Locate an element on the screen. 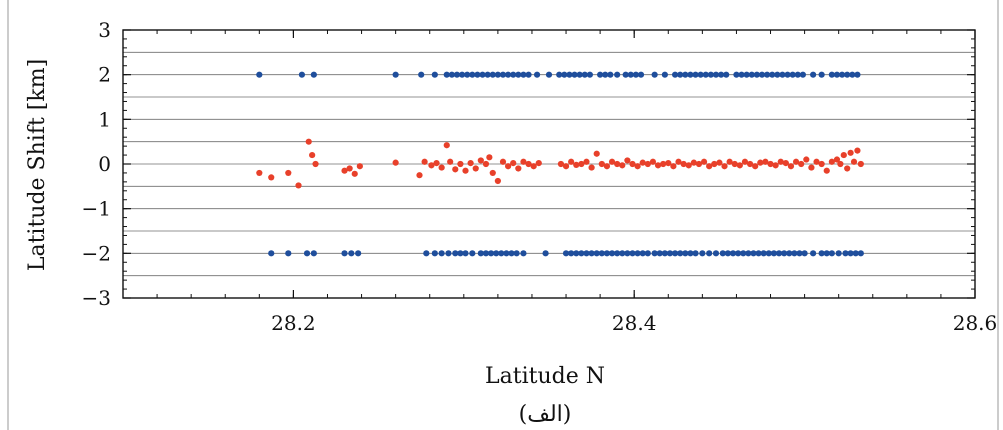  figure-caption: (الف) is located at coordinates (545, 414).